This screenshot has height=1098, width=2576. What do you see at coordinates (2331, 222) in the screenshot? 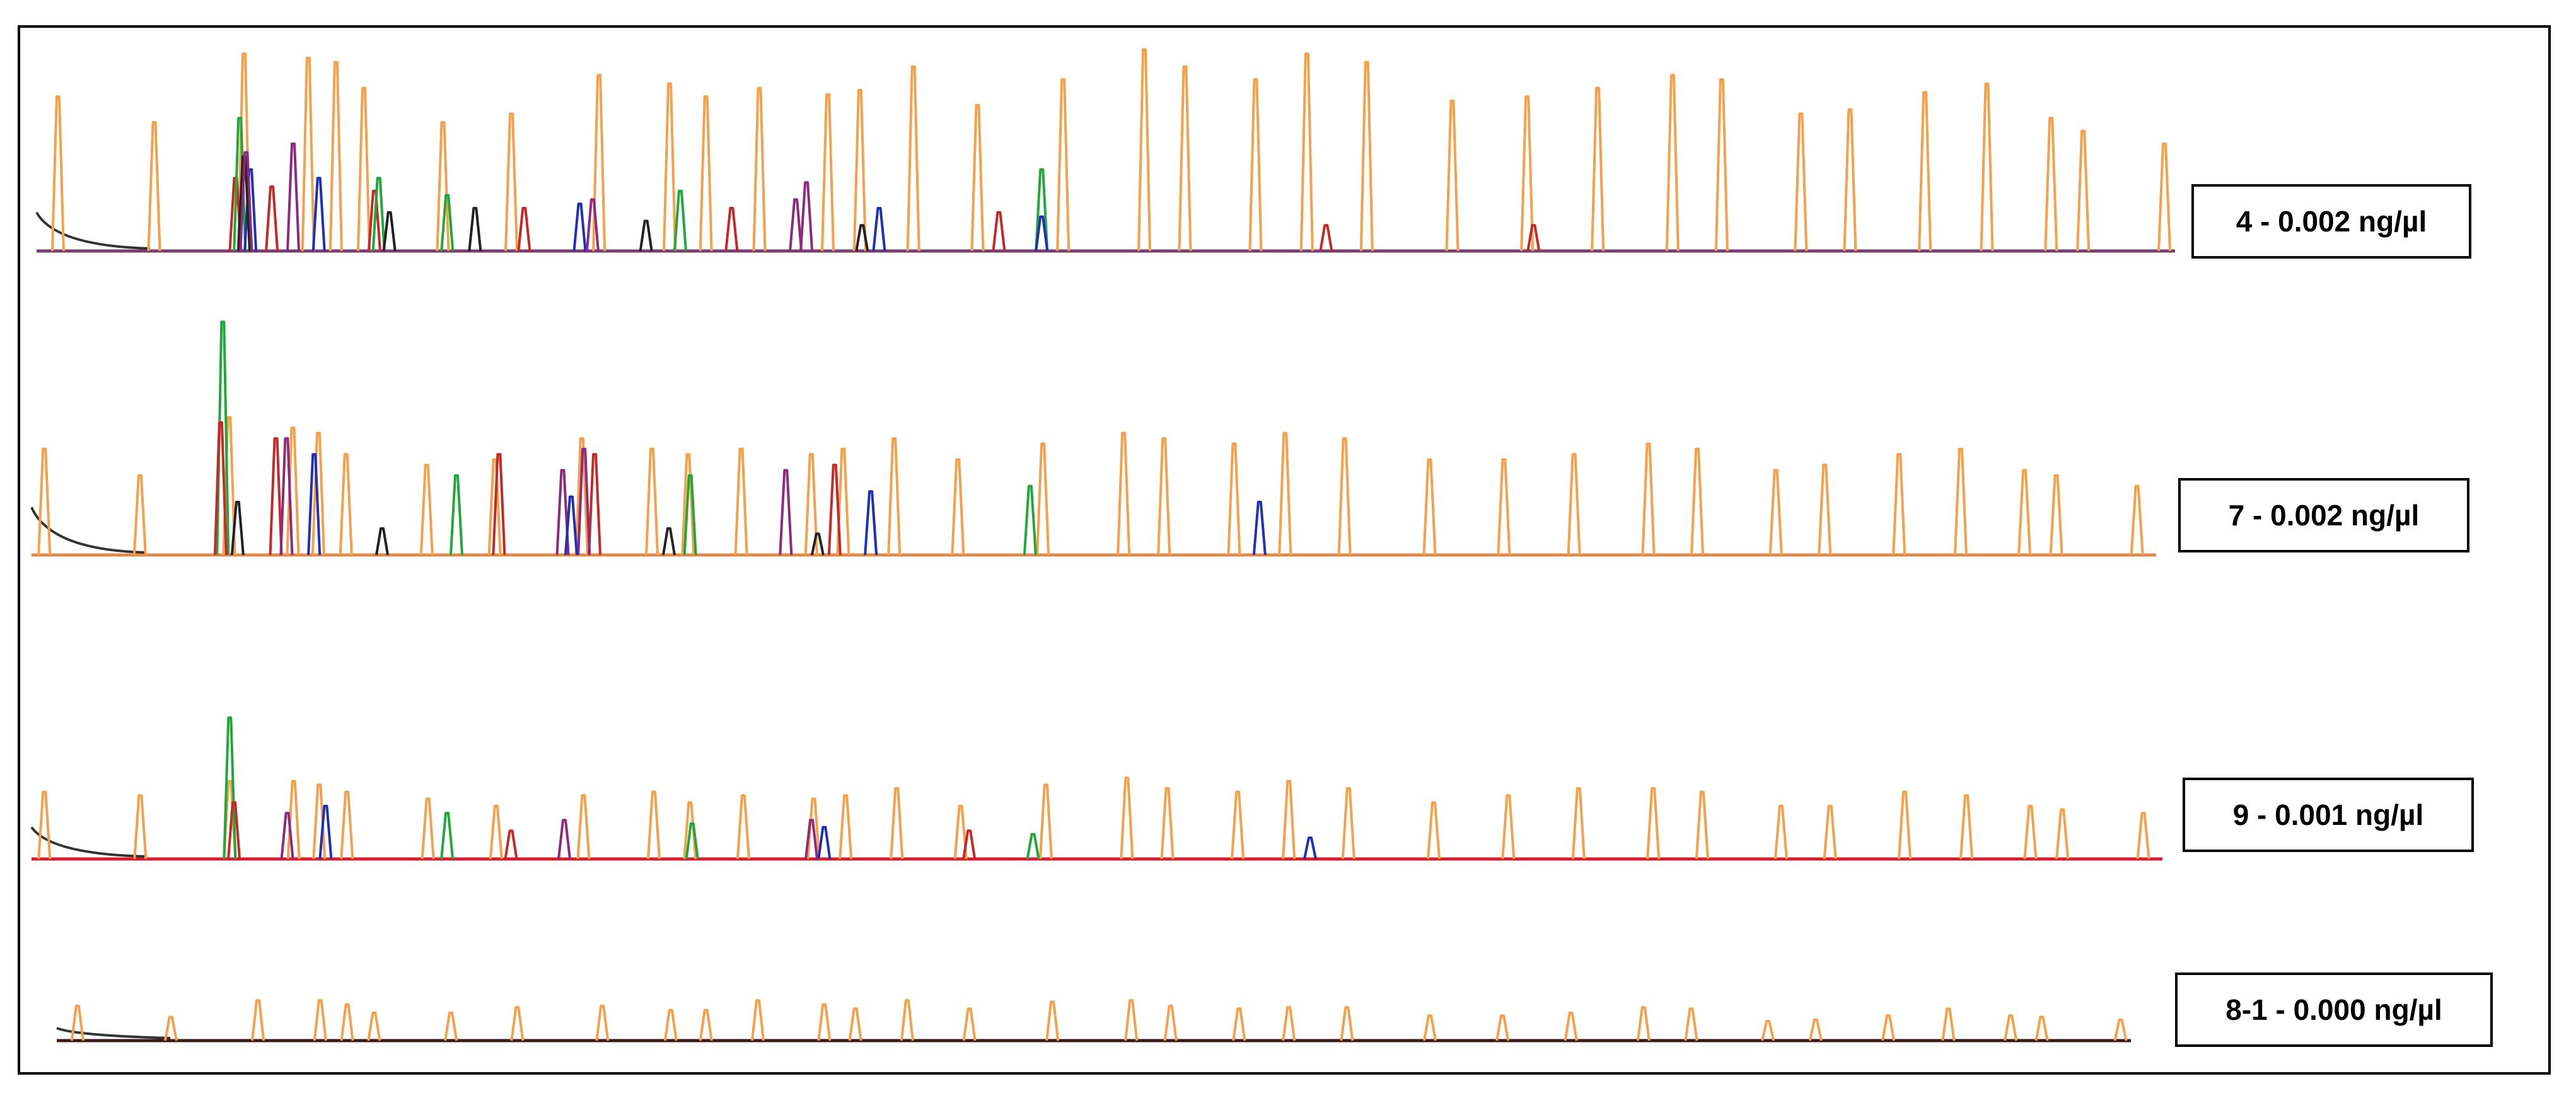
I see `panel-label-1: 4 - 0.002 ng/µl` at bounding box center [2331, 222].